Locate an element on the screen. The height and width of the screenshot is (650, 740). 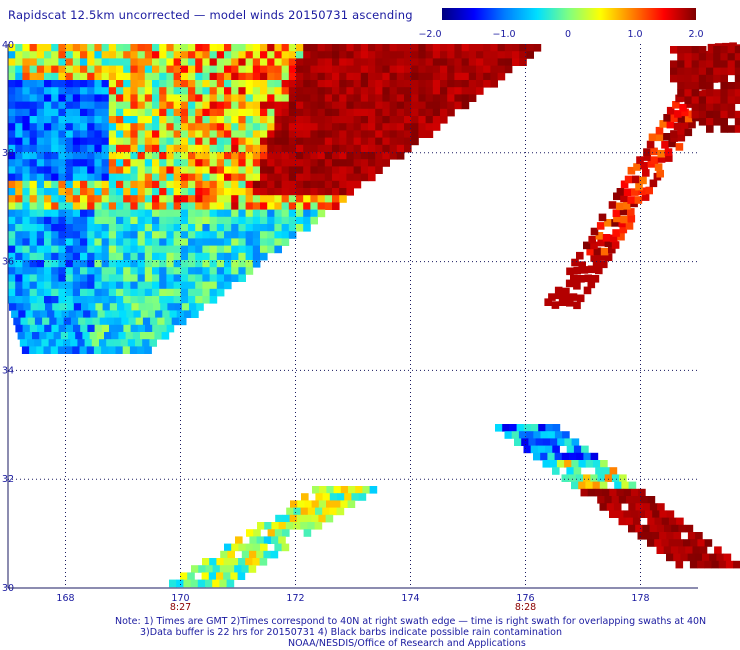
colorbar-label-min: −2.0 is located at coordinates (430, 34).